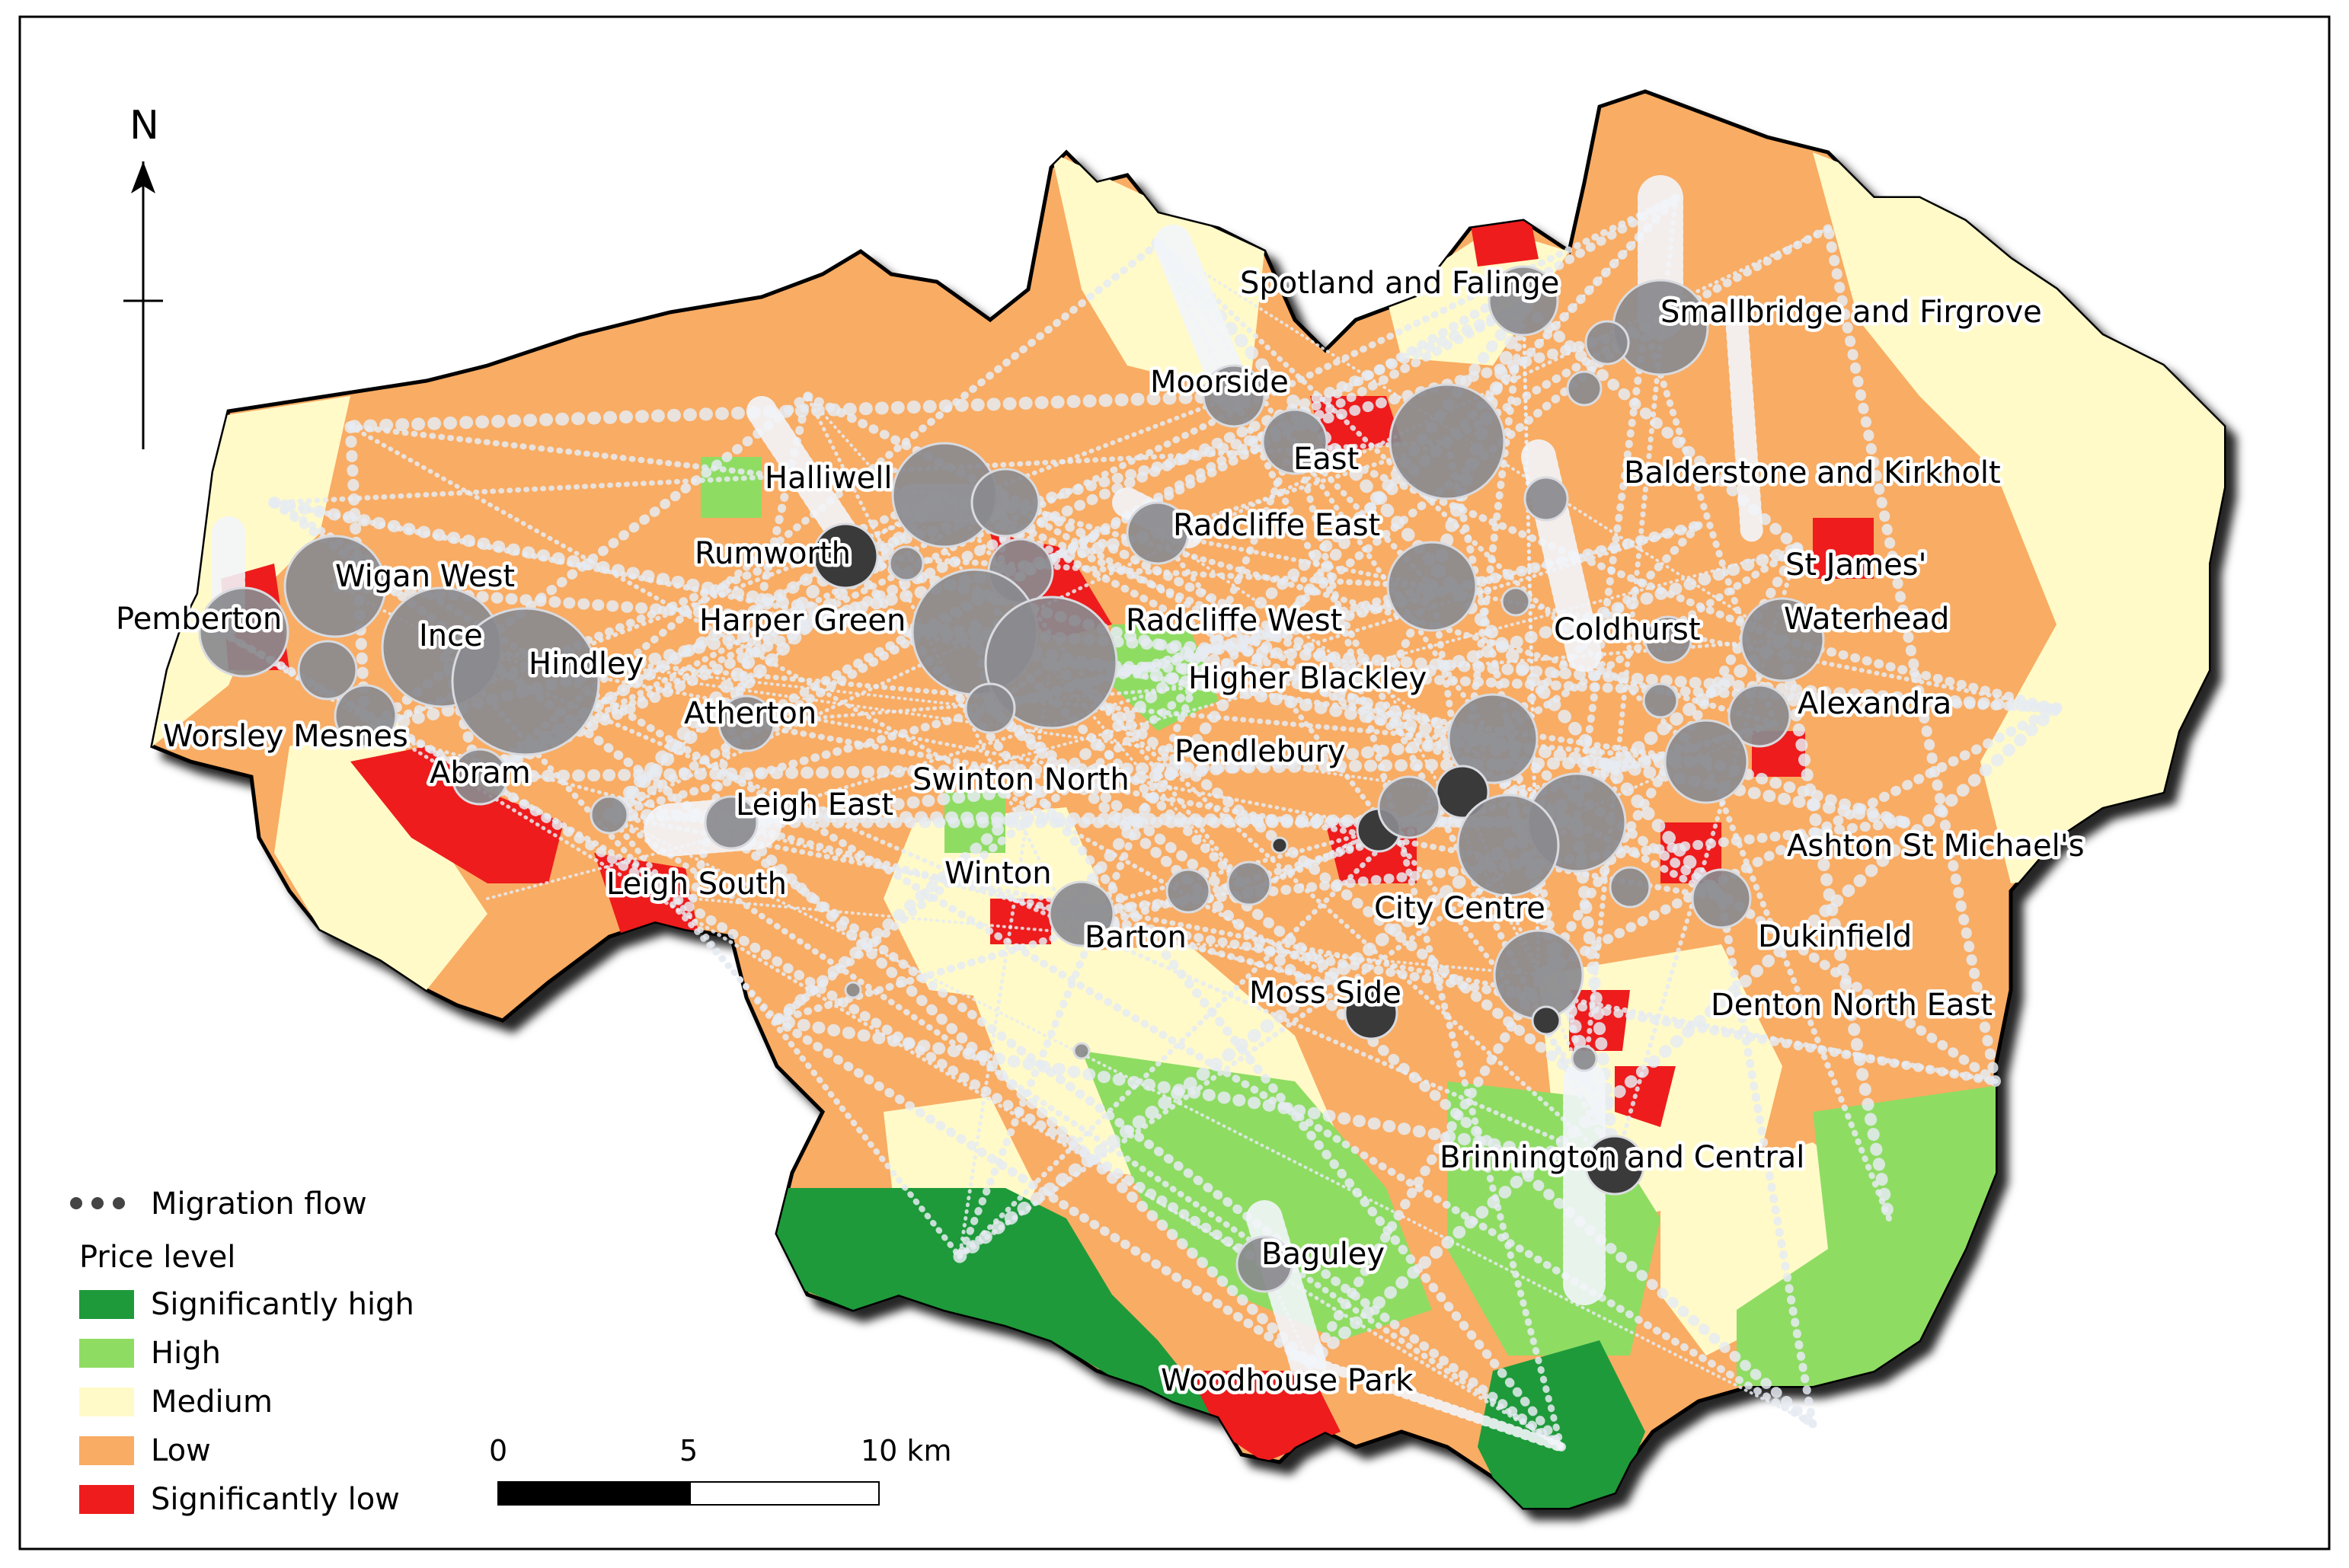 The height and width of the screenshot is (1568, 2349). I want to click on scale-tick-10km: 10 km, so click(906, 1451).